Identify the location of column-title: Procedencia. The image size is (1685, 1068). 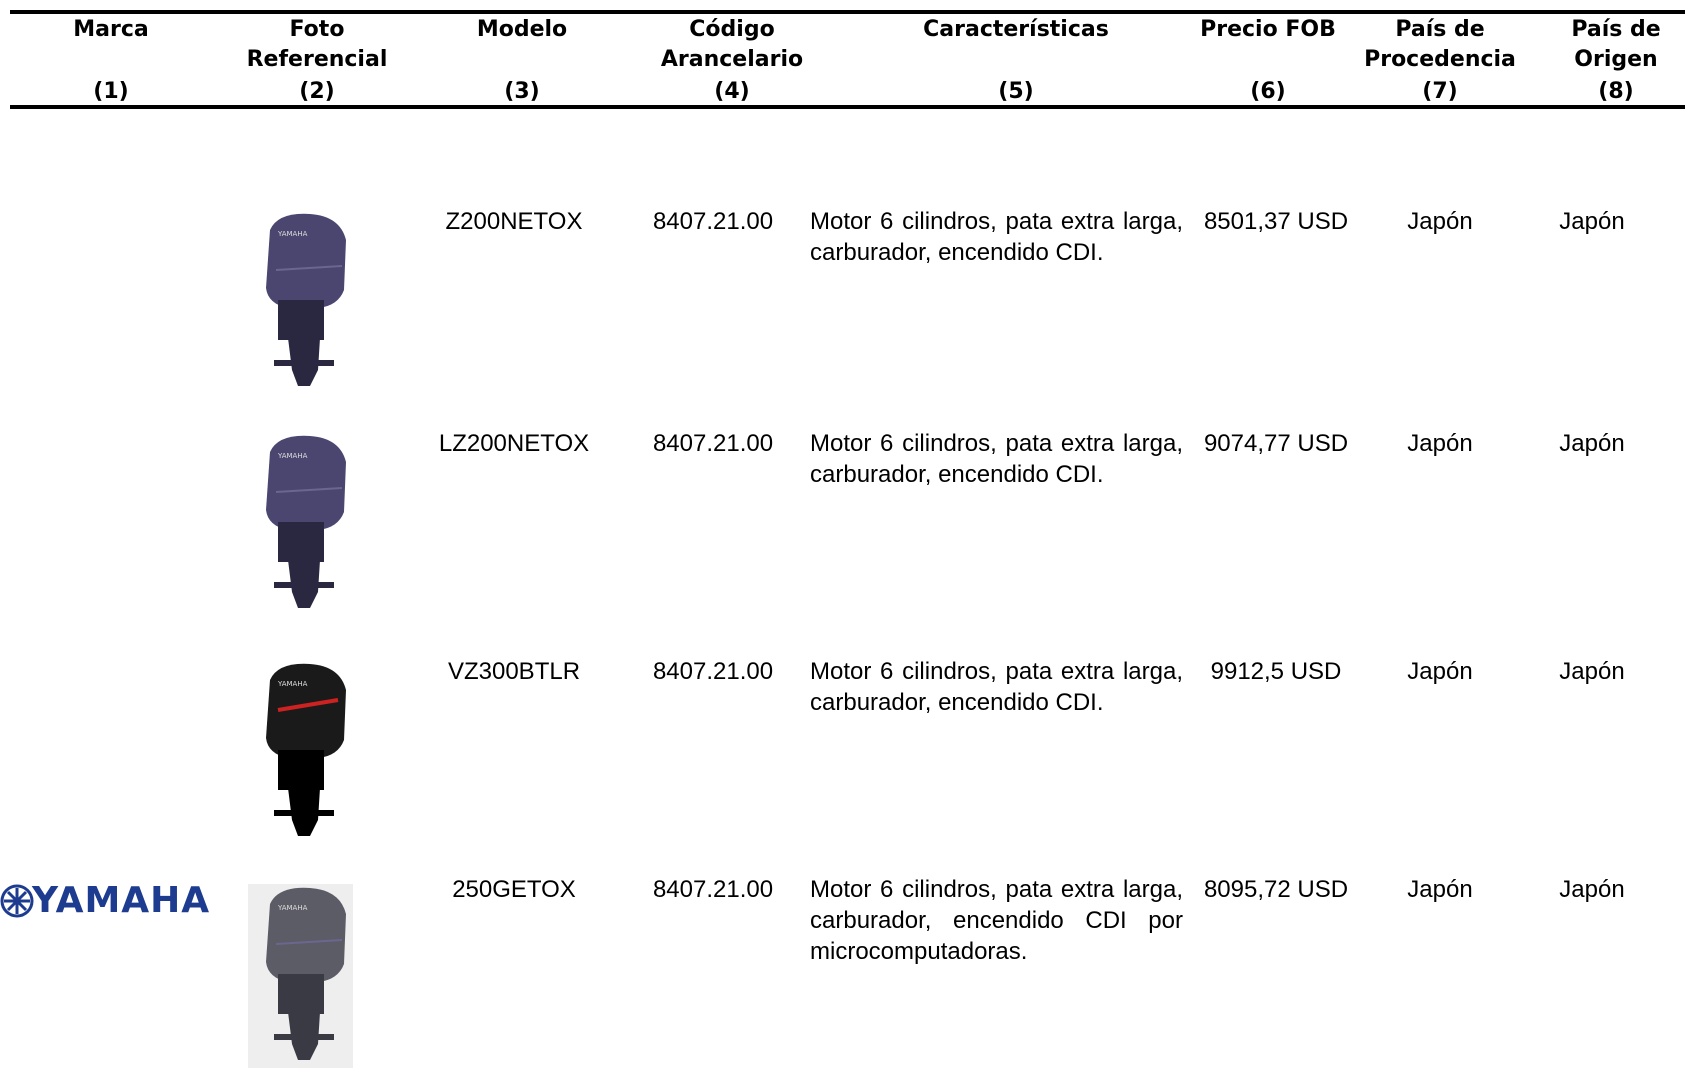
(1440, 59).